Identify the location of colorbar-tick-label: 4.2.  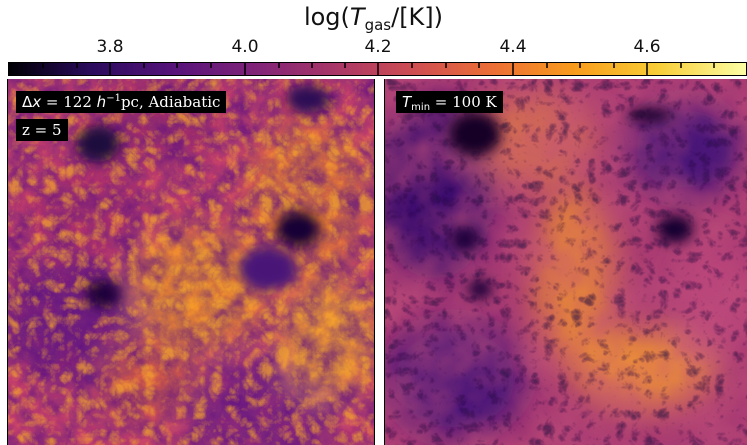
(378, 47).